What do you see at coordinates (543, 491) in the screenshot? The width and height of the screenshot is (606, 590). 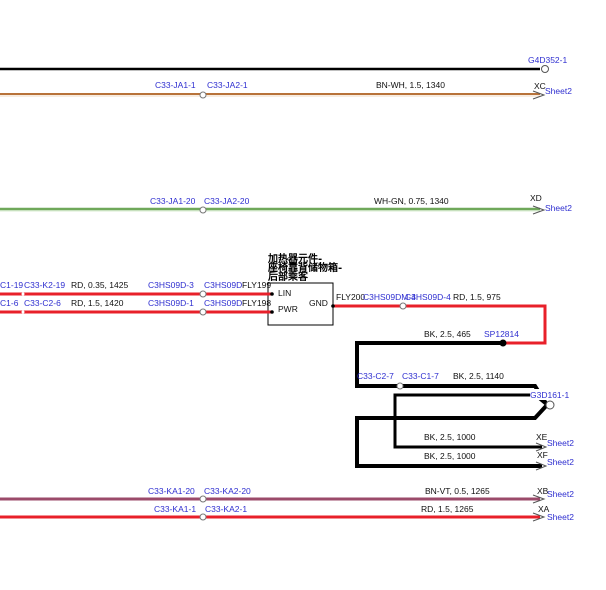 I see `end-label: XB` at bounding box center [543, 491].